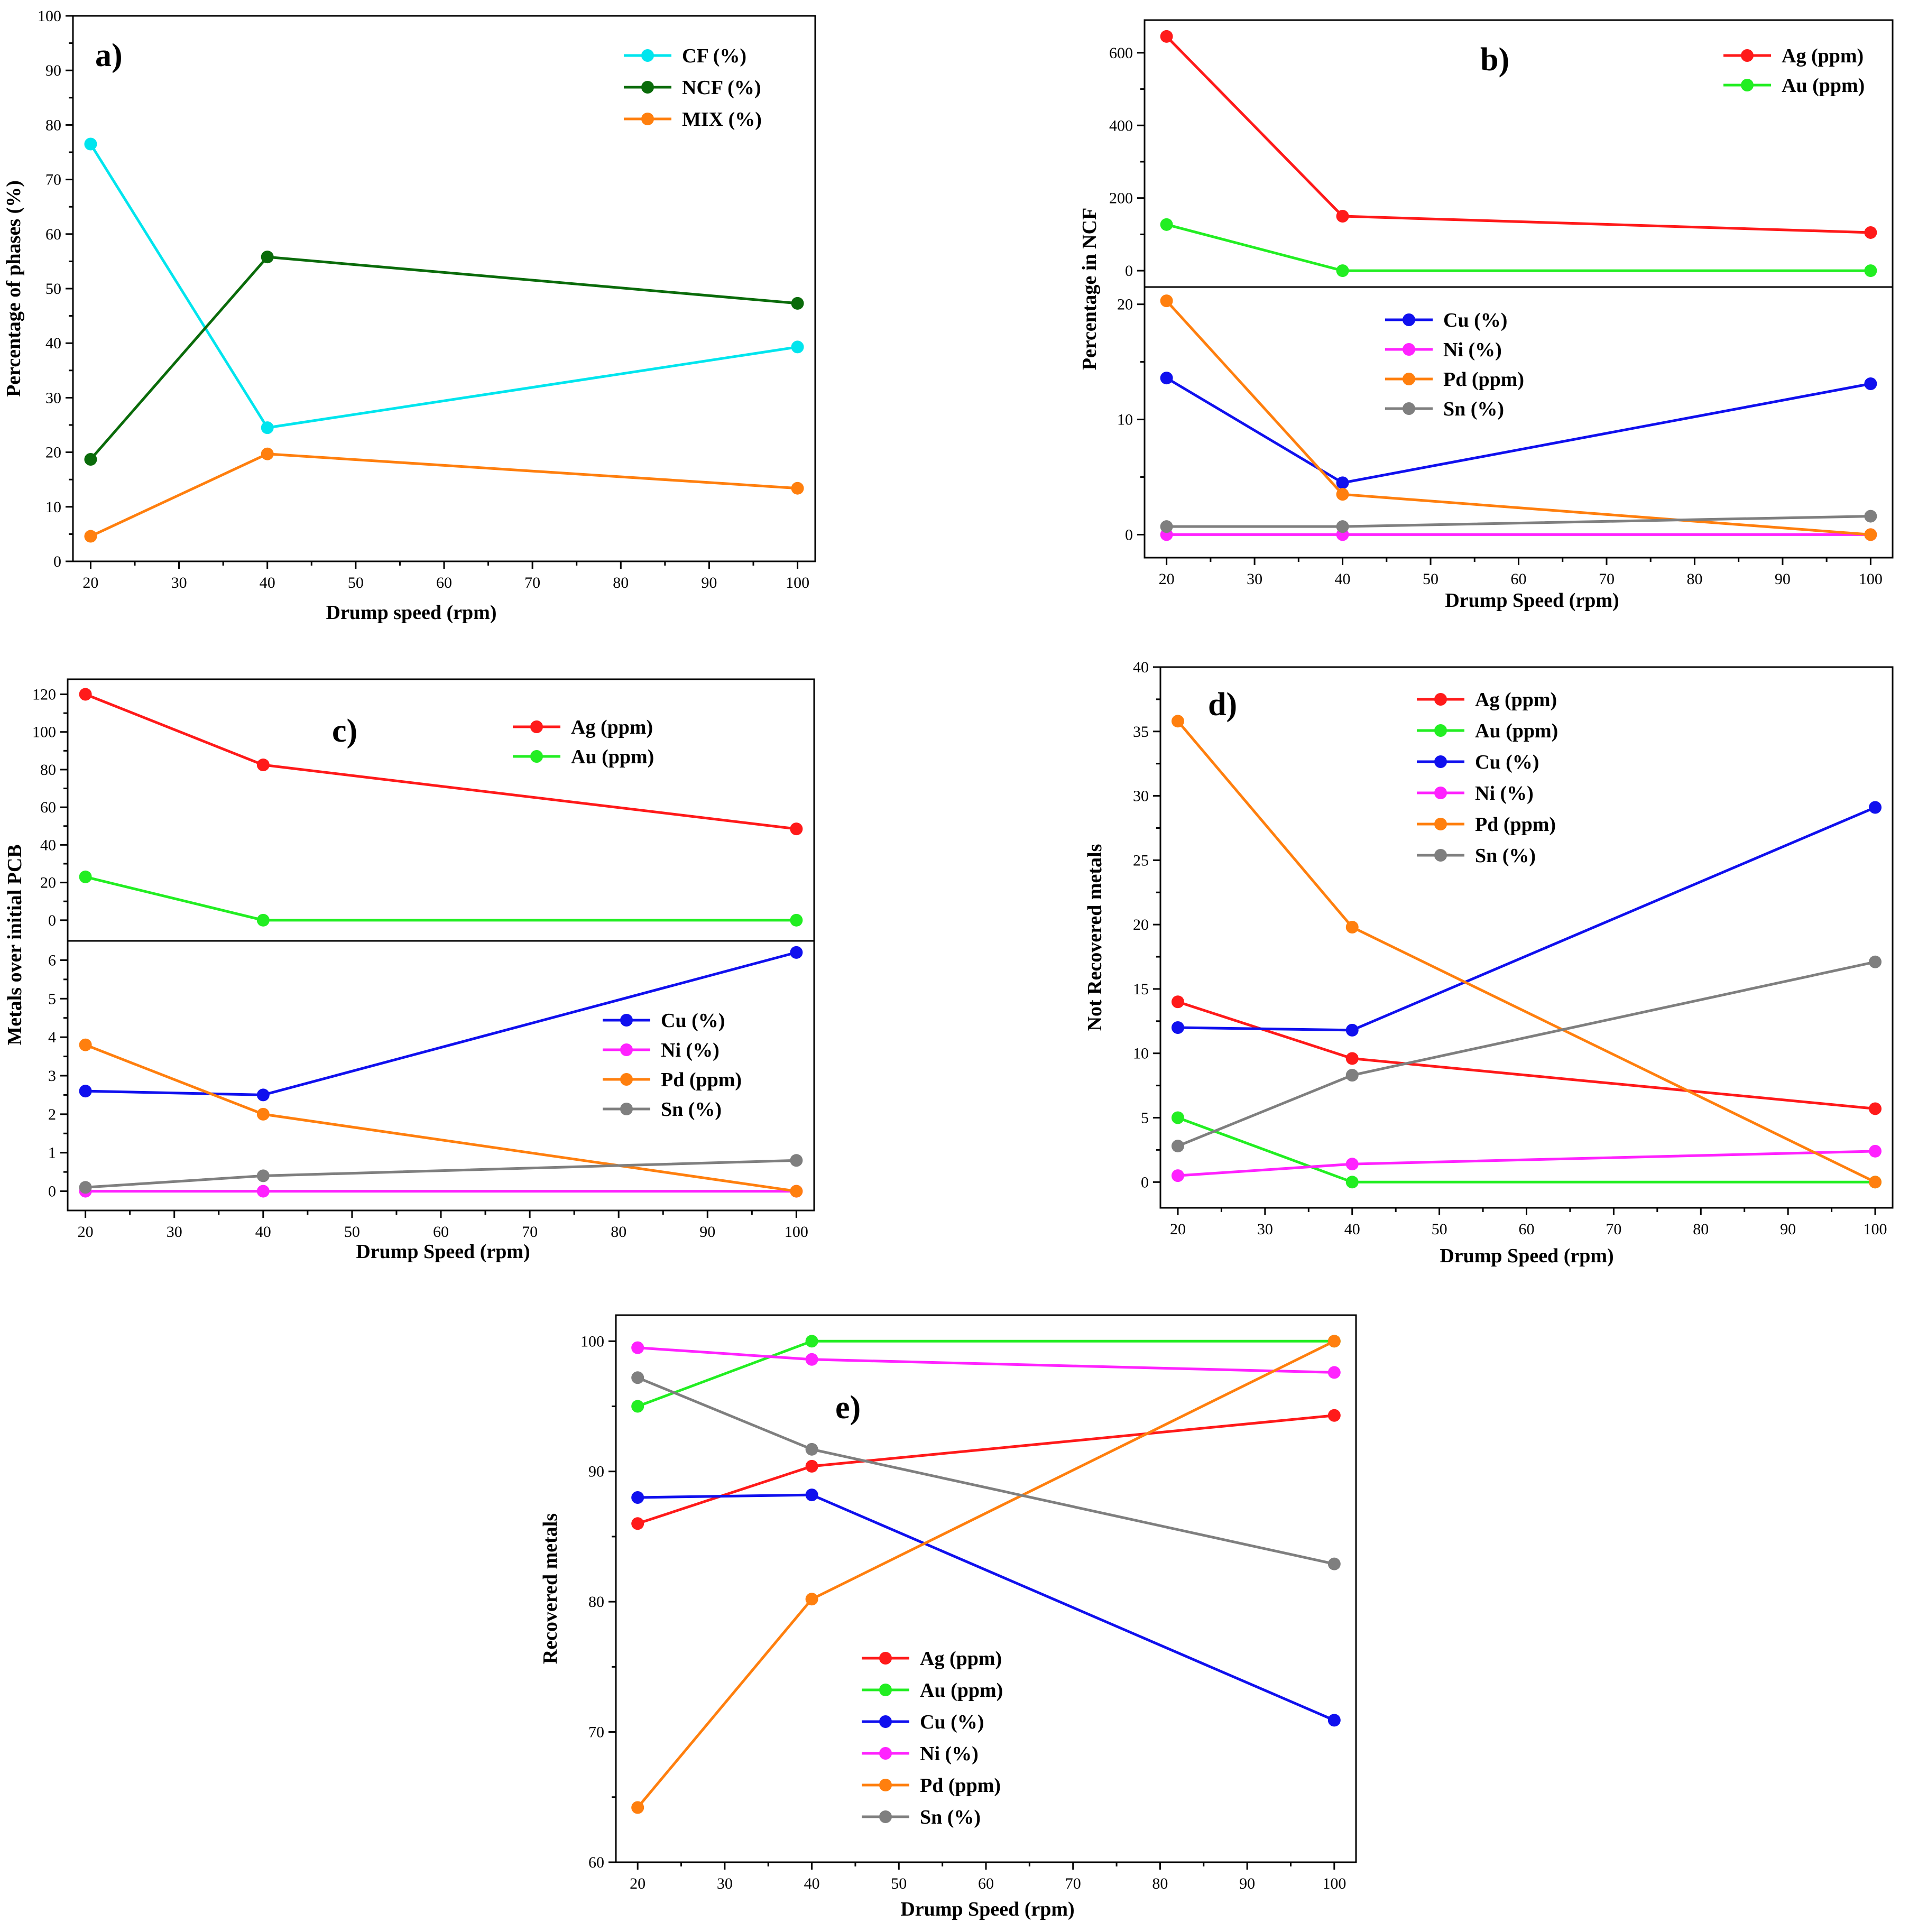 This screenshot has height=1932, width=1909. What do you see at coordinates (411, 613) in the screenshot?
I see `panel-a-x-axis-title: Drump speed (rpm)` at bounding box center [411, 613].